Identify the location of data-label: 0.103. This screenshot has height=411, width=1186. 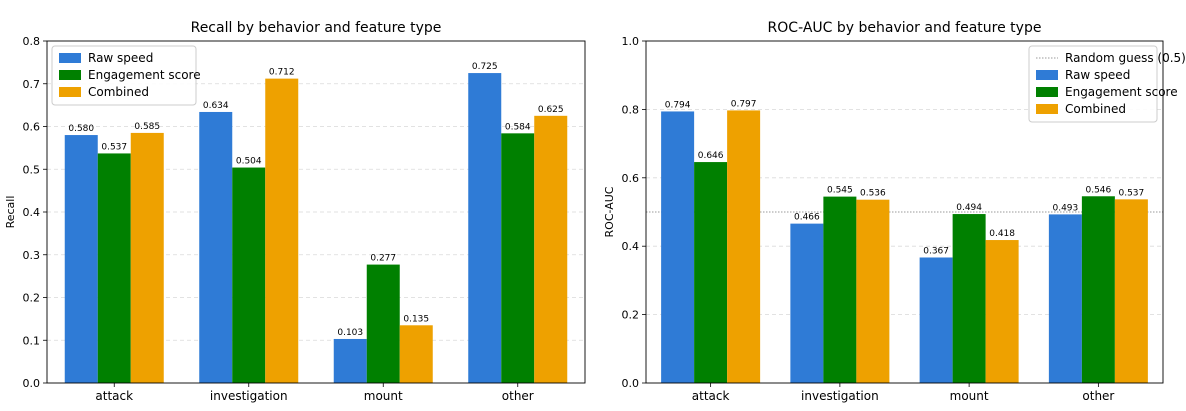
(350, 333).